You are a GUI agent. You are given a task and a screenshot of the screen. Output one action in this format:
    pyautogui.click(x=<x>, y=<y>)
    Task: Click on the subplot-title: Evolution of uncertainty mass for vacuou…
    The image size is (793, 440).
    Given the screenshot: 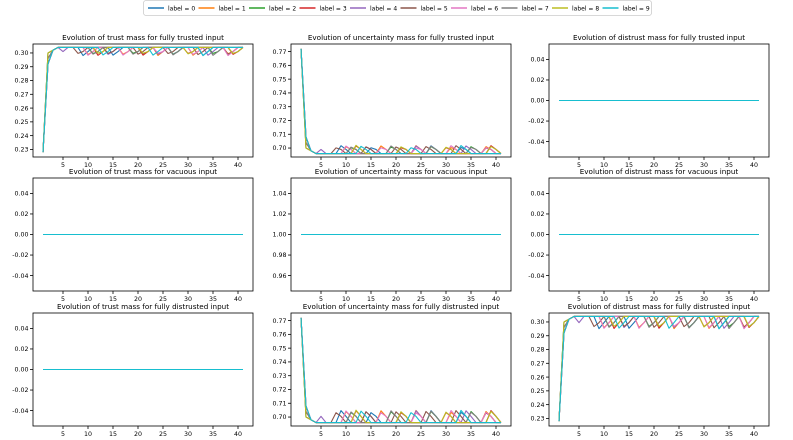 What is the action you would take?
    pyautogui.click(x=401, y=171)
    